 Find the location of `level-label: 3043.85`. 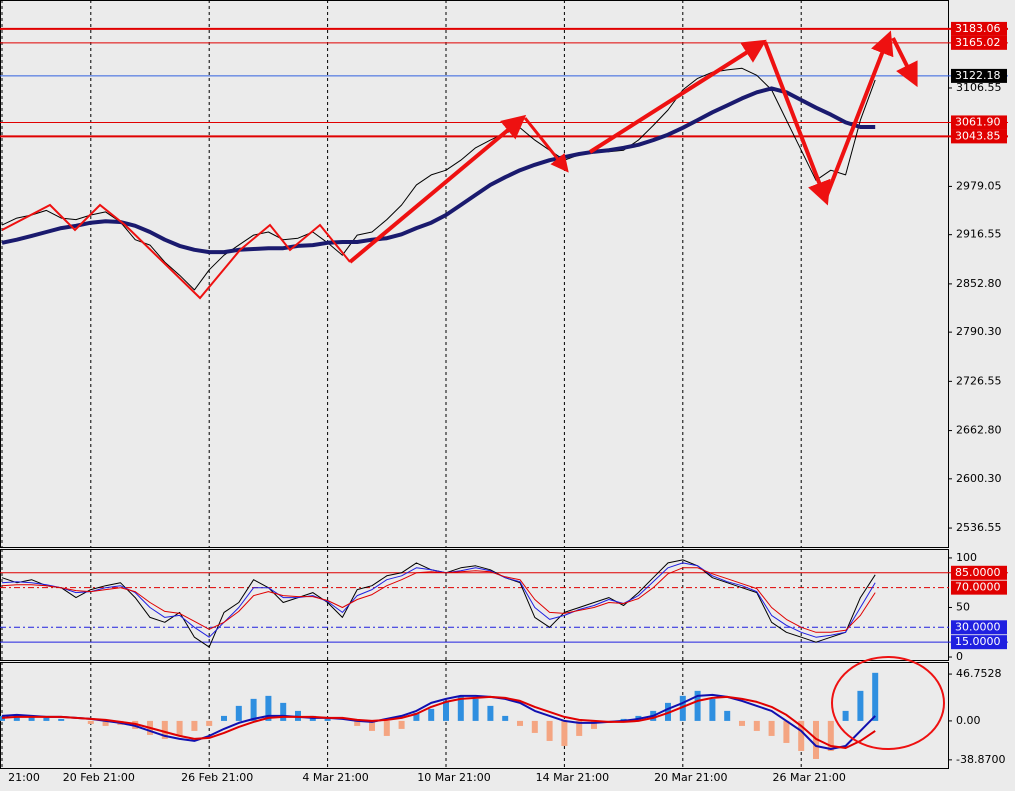

level-label: 3043.85 is located at coordinates (978, 135).